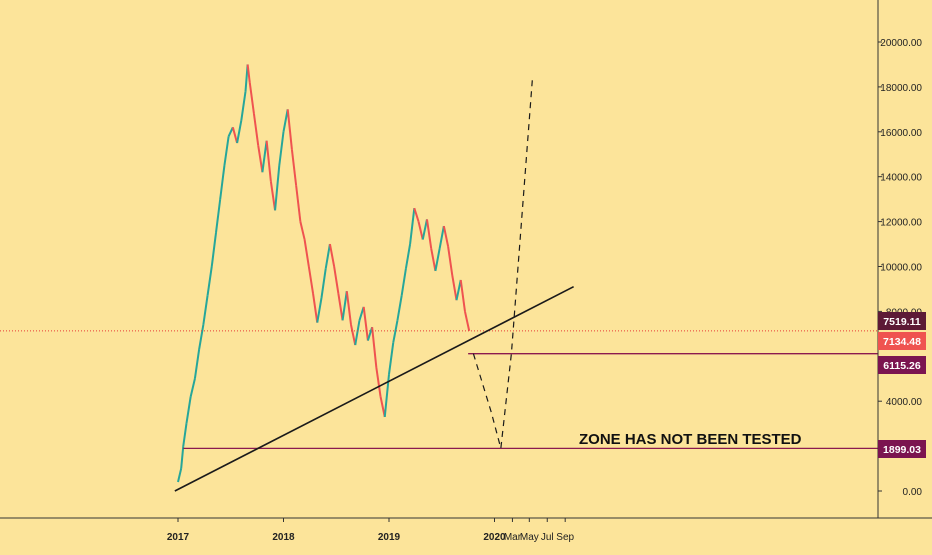  Describe the element at coordinates (389, 537) in the screenshot. I see `x-tick-label: 2019` at that location.